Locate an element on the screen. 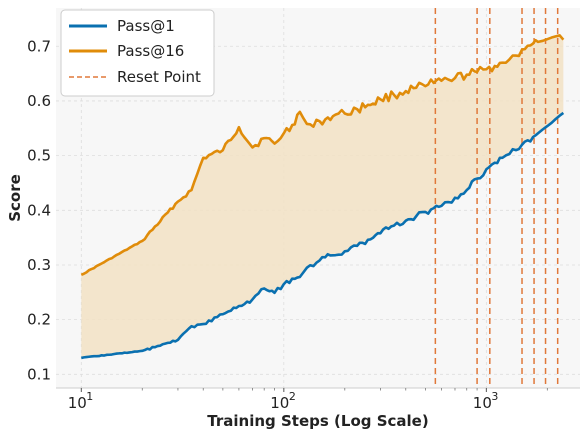 This screenshot has height=436, width=588. x-ticks: 10 1 10 2 10 3 is located at coordinates (308, 400).